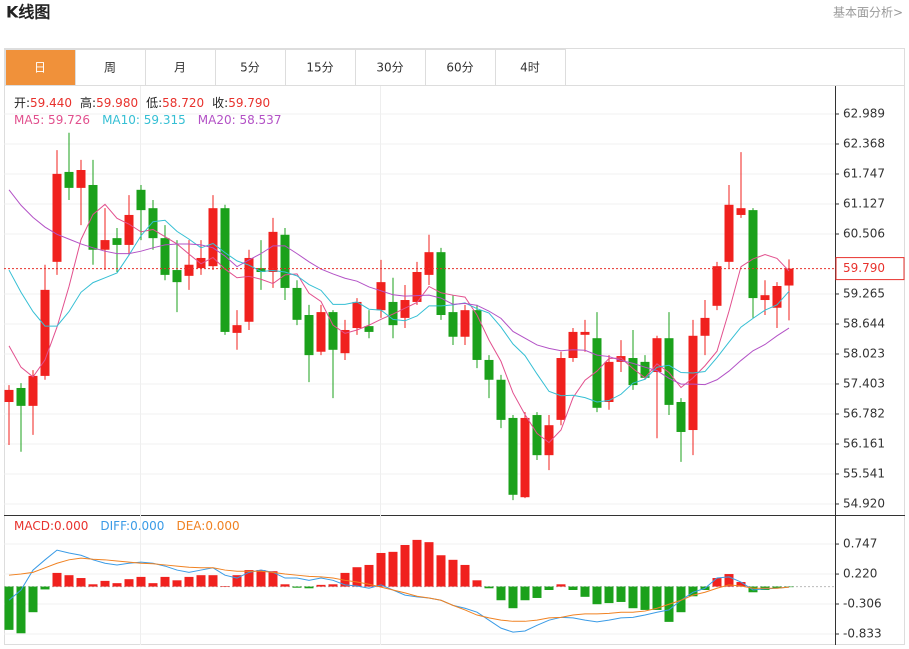 This screenshot has height=649, width=909. I want to click on tab-label: 15分, so click(319, 68).